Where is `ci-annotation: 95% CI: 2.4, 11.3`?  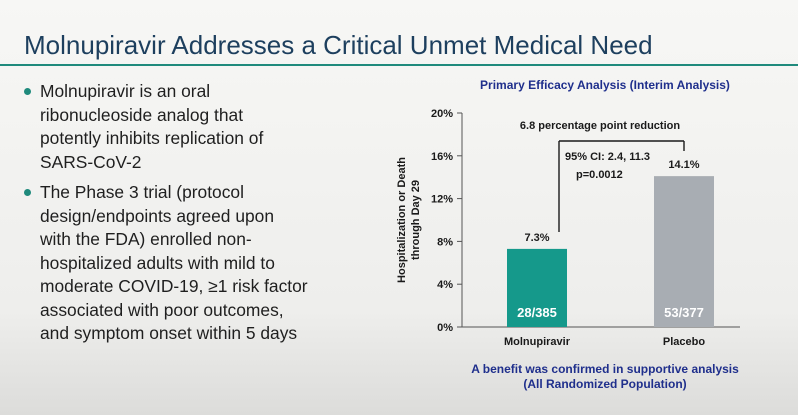 ci-annotation: 95% CI: 2.4, 11.3 is located at coordinates (607, 157).